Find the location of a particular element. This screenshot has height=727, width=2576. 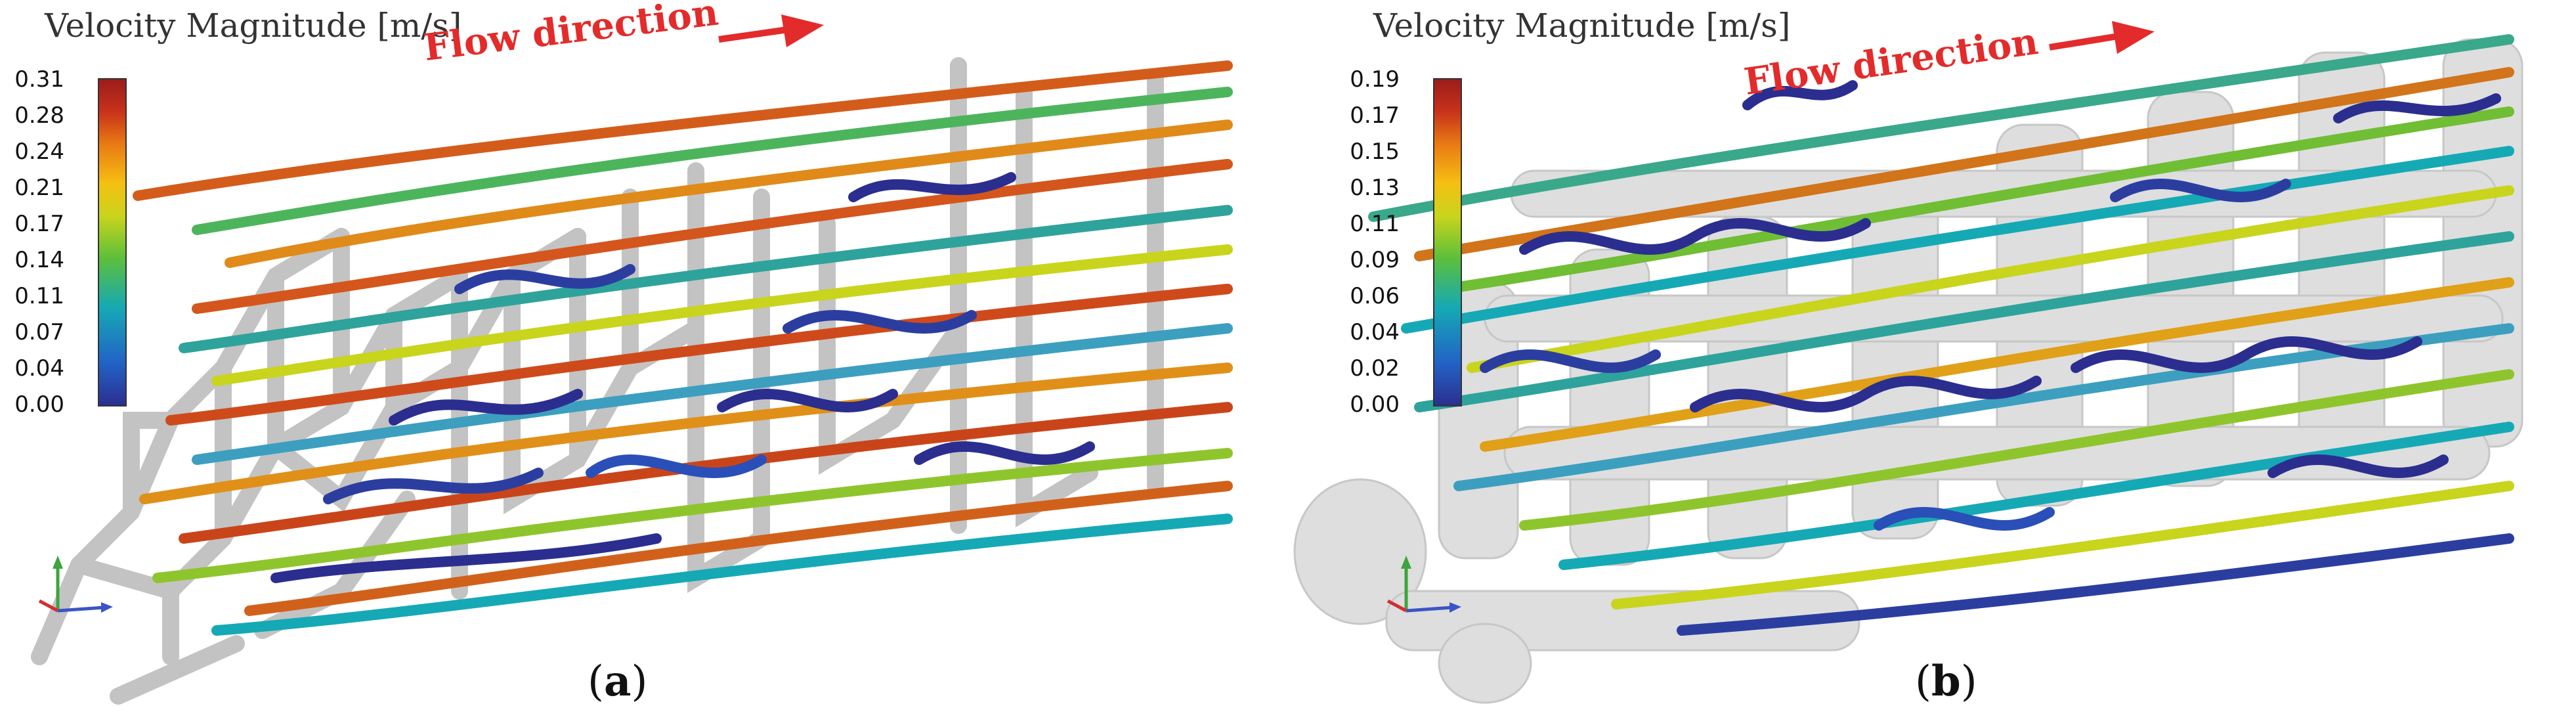

colorbar-title-b: Velocity Magnitude [m/s] is located at coordinates (1582, 26).